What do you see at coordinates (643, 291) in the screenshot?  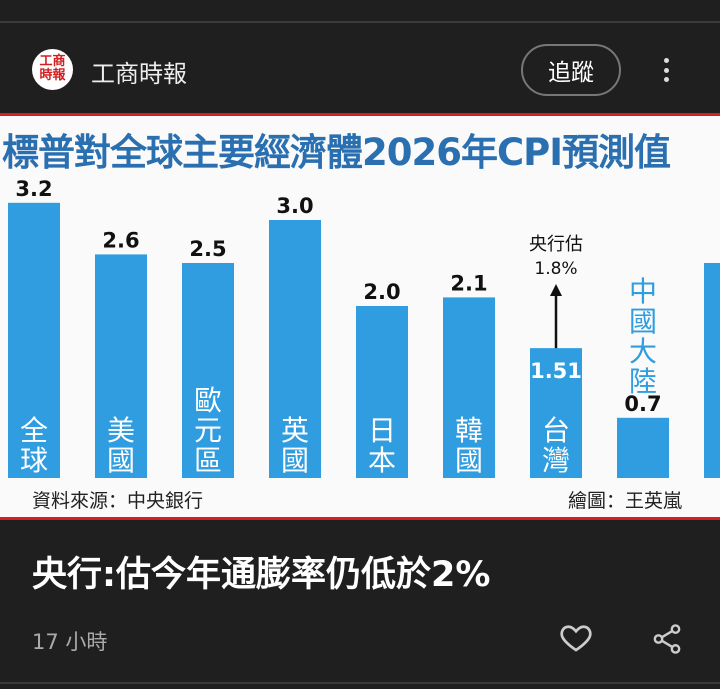 I see `category-label: 中` at bounding box center [643, 291].